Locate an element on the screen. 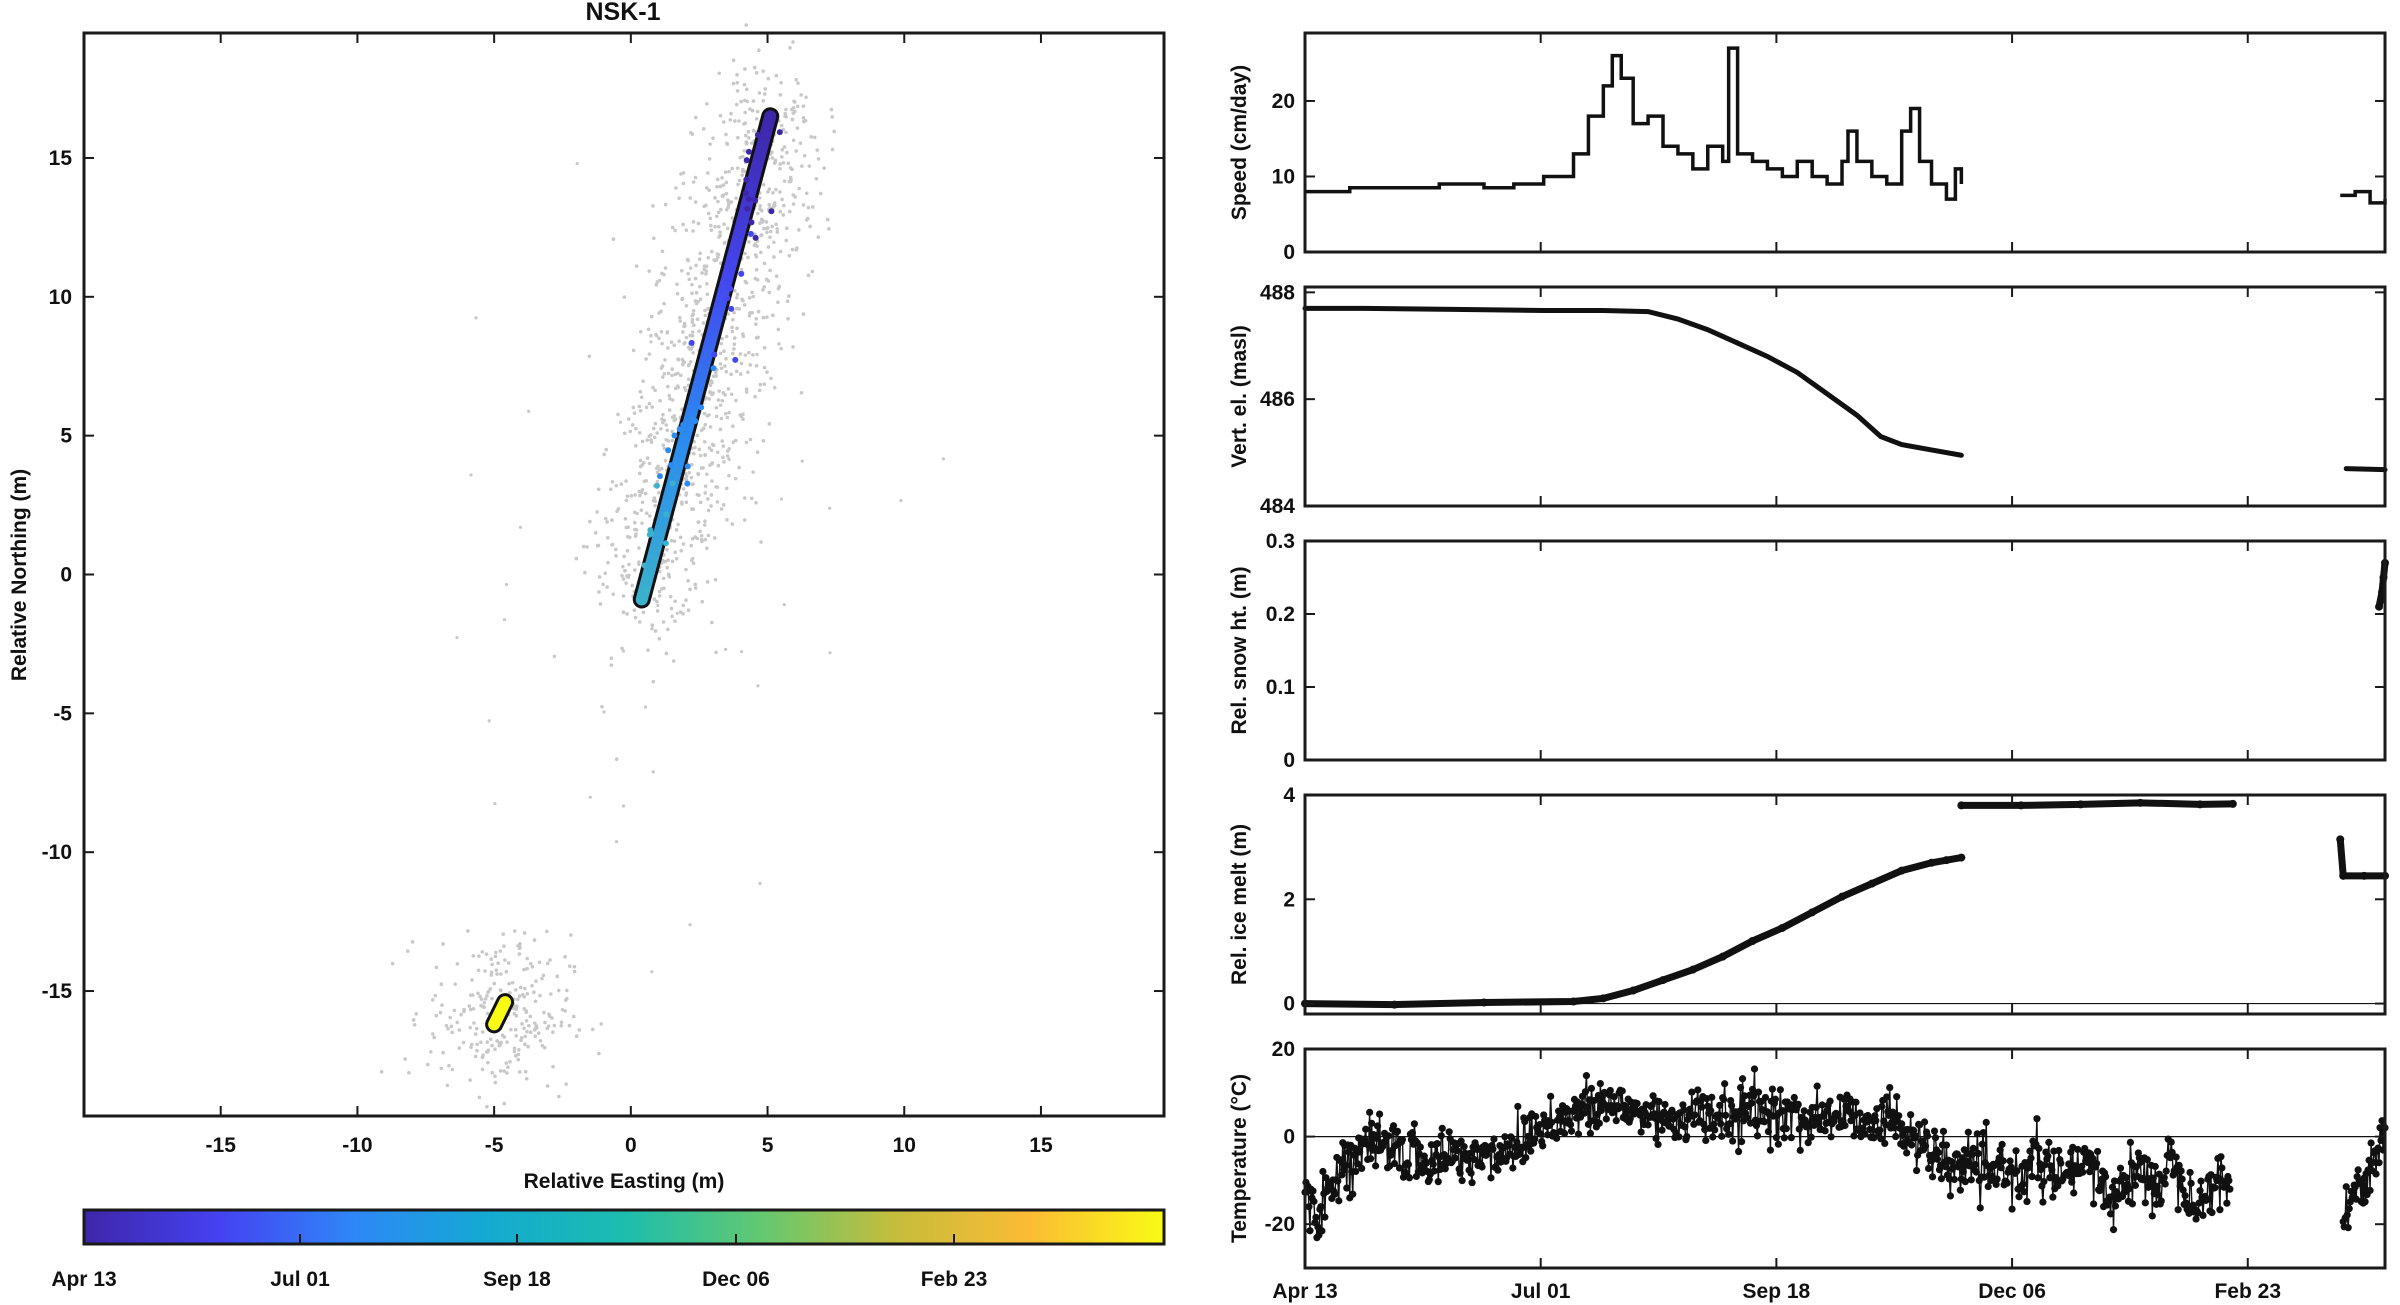 The width and height of the screenshot is (2400, 1305). colorbar: Apr 13 Jul 01 Sep 18 Dec 06 Feb 23 is located at coordinates (608, 1249).